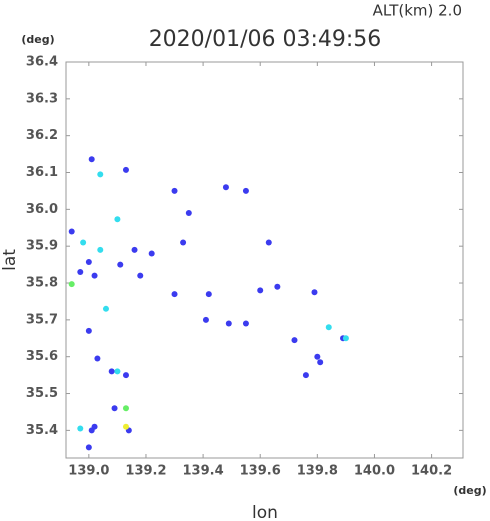 Image resolution: width=490 pixels, height=521 pixels. I want to click on x-tick-label: 140.2, so click(431, 471).